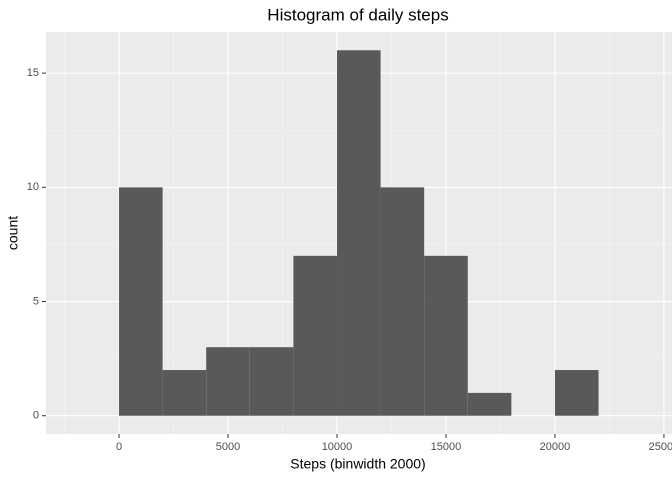 This screenshot has height=480, width=672. Describe the element at coordinates (36, 301) in the screenshot. I see `y-tick-label: 5` at that location.